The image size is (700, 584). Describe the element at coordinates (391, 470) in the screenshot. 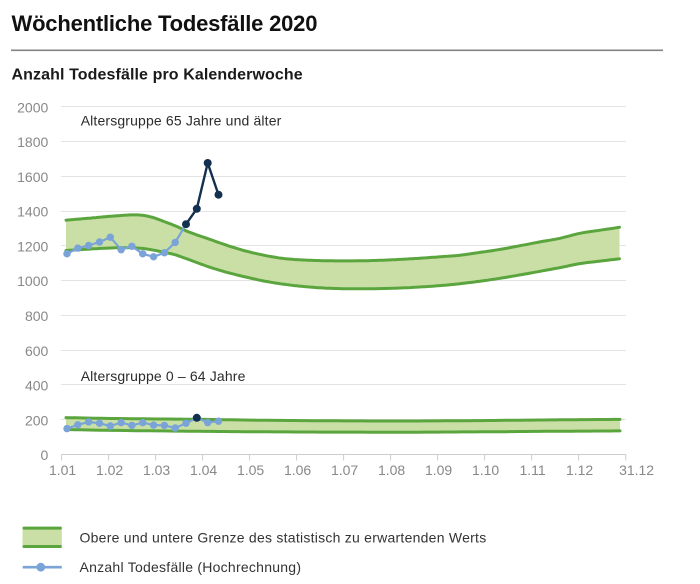

I see `svg-text: 1.08` at that location.